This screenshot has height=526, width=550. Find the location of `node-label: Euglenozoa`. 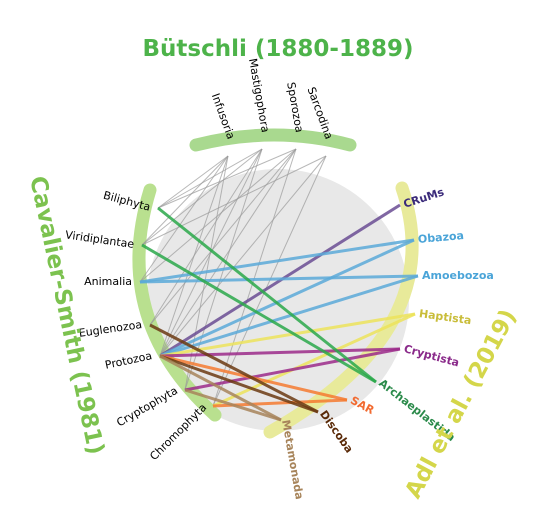

node-label: Euglenozoa is located at coordinates (110, 329).